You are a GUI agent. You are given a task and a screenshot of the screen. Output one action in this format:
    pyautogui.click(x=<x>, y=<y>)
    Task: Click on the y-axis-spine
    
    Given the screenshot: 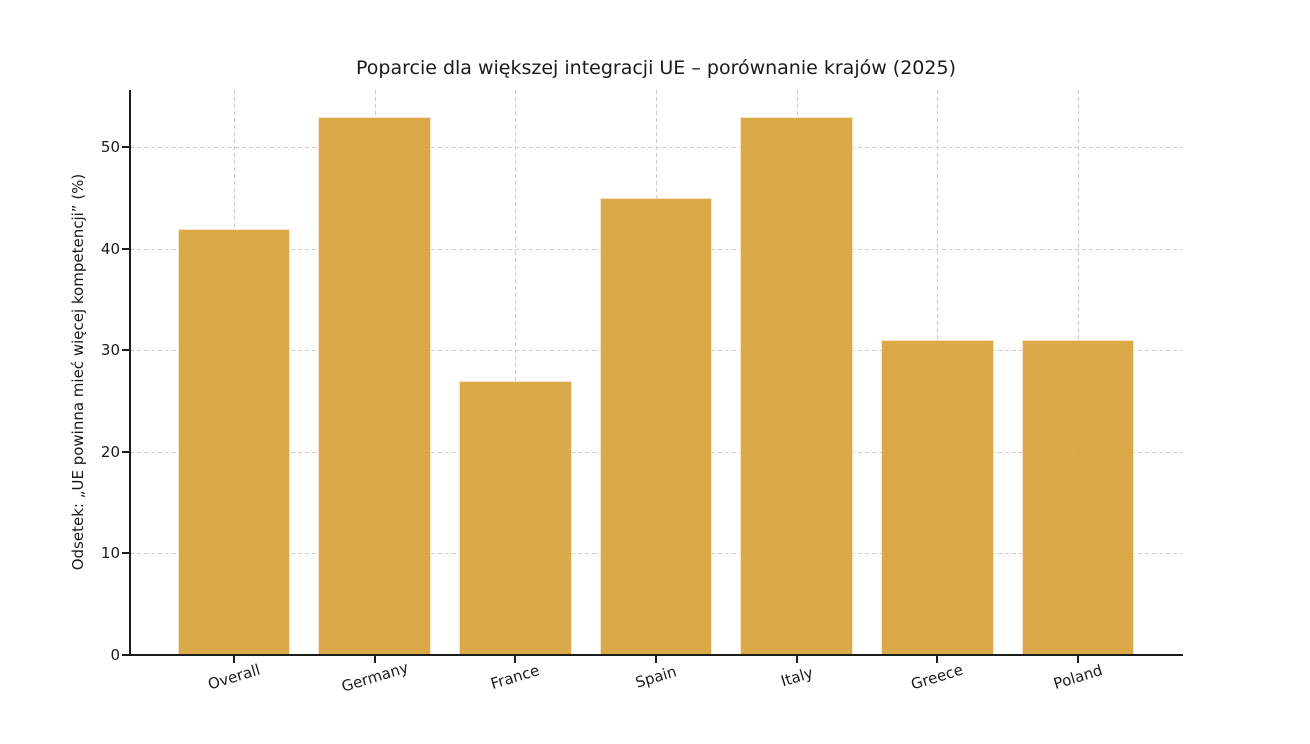 What is the action you would take?
    pyautogui.click(x=130, y=373)
    